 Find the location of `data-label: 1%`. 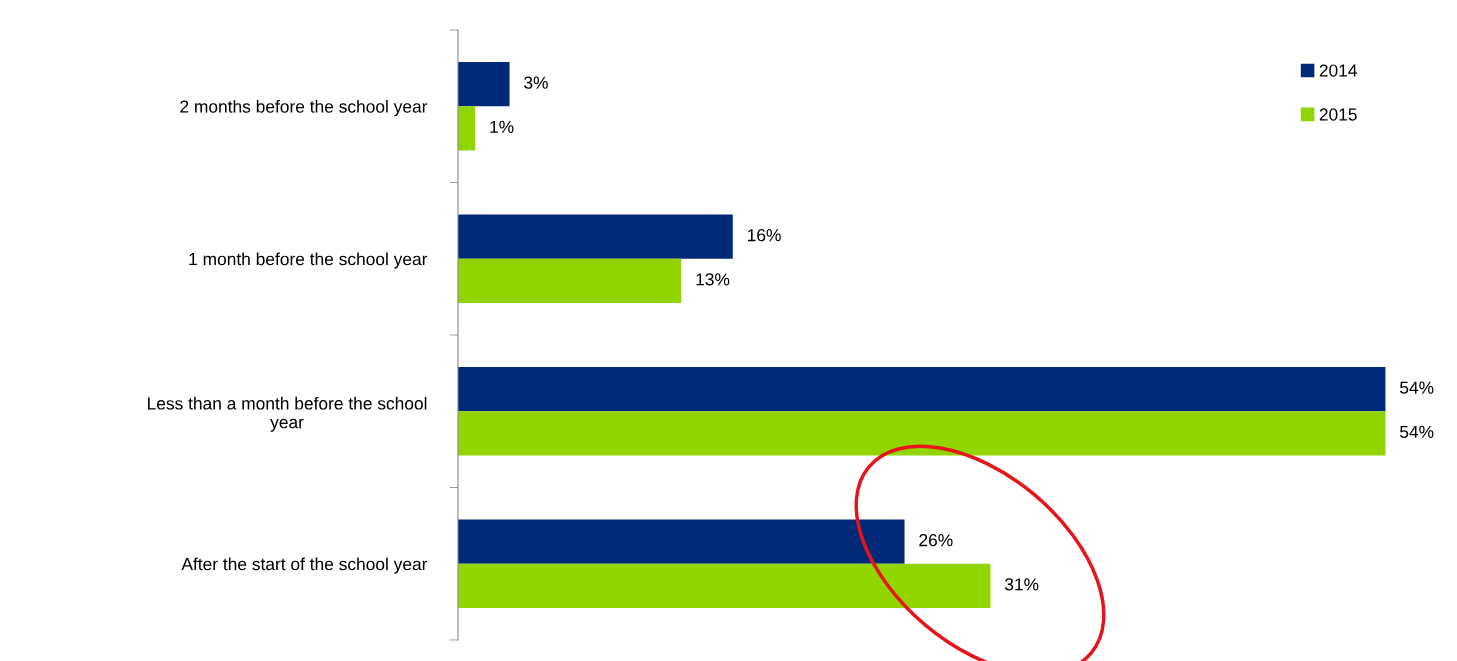

data-label: 1% is located at coordinates (502, 126).